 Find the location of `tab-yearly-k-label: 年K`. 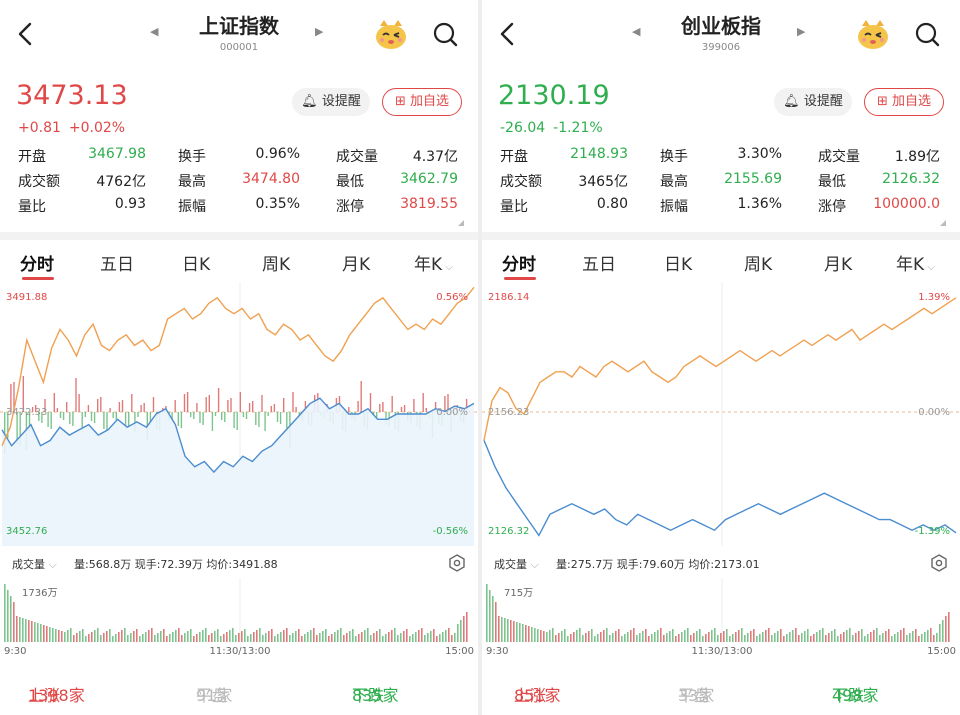

tab-yearly-k-label: 年K is located at coordinates (428, 265).